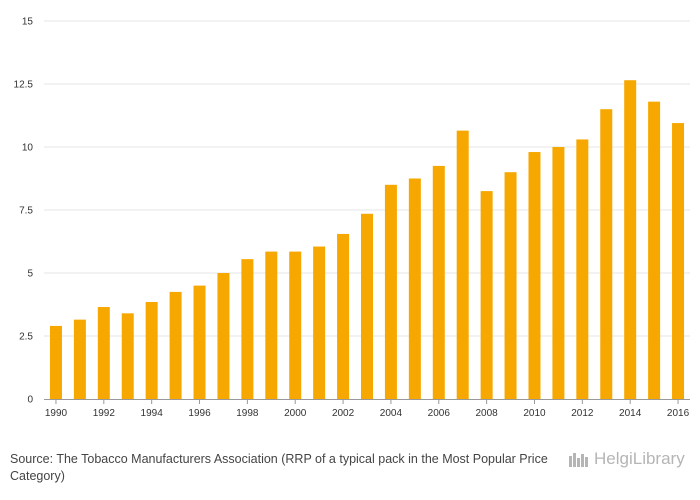 This screenshot has width=700, height=500. I want to click on bar-2015, so click(654, 250).